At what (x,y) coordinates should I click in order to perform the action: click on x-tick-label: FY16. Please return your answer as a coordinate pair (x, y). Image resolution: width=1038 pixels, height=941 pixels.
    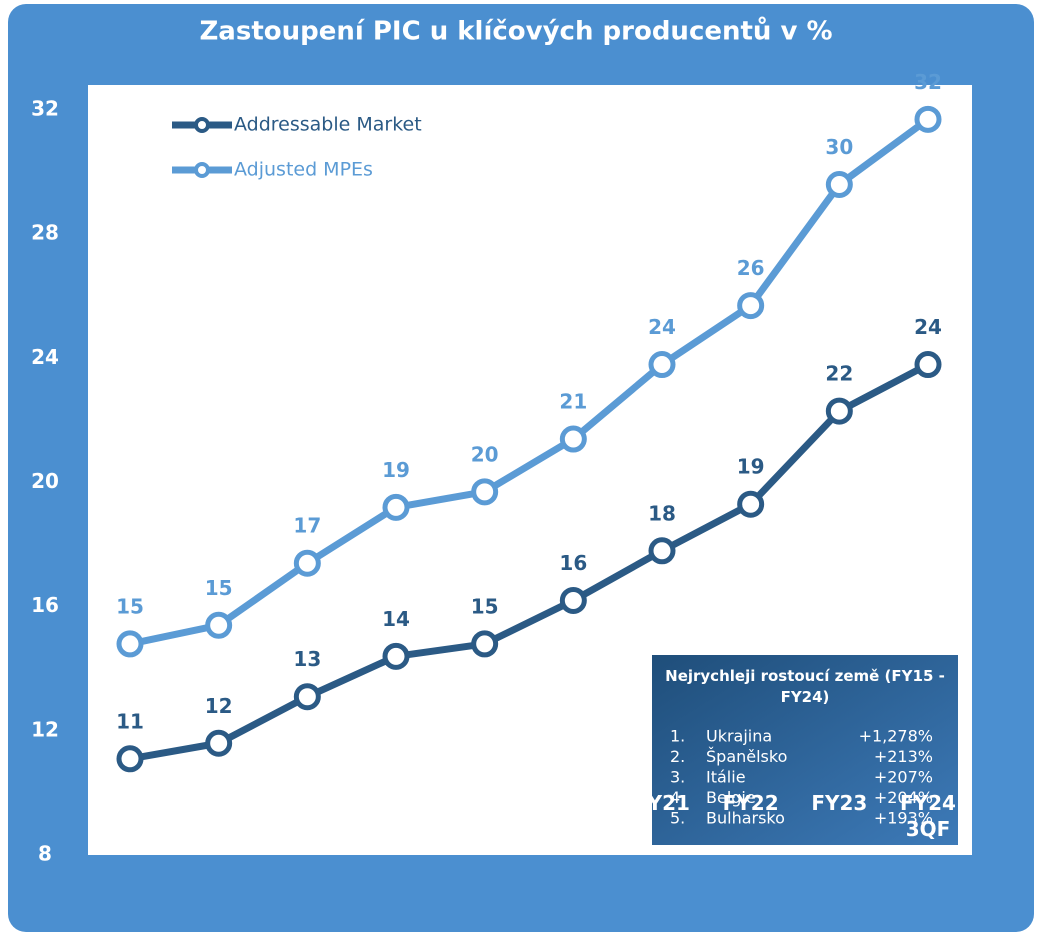
    Looking at the image, I should click on (218, 803).